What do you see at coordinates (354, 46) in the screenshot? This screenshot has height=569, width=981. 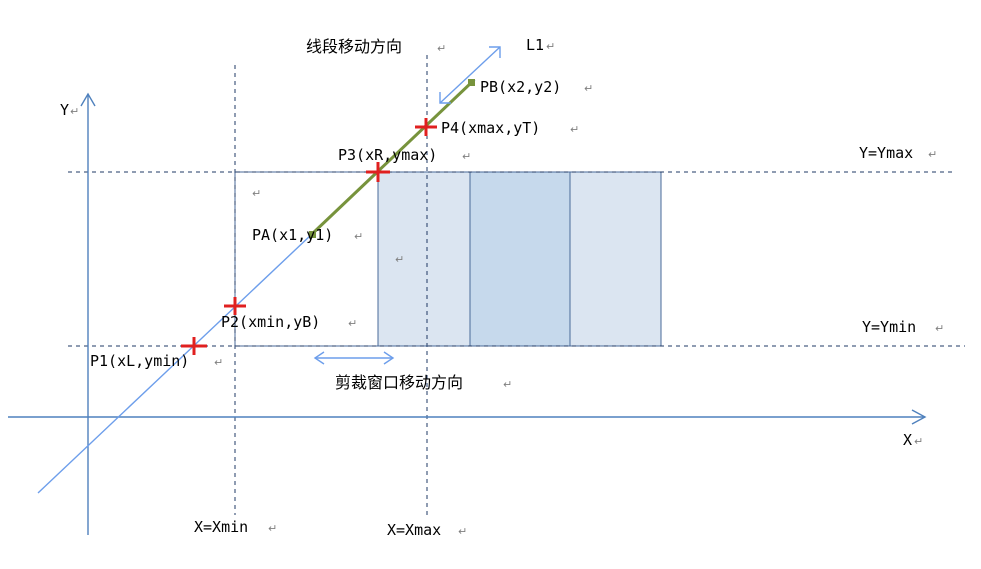 I see `segment-direction-label: 线段移动方向` at bounding box center [354, 46].